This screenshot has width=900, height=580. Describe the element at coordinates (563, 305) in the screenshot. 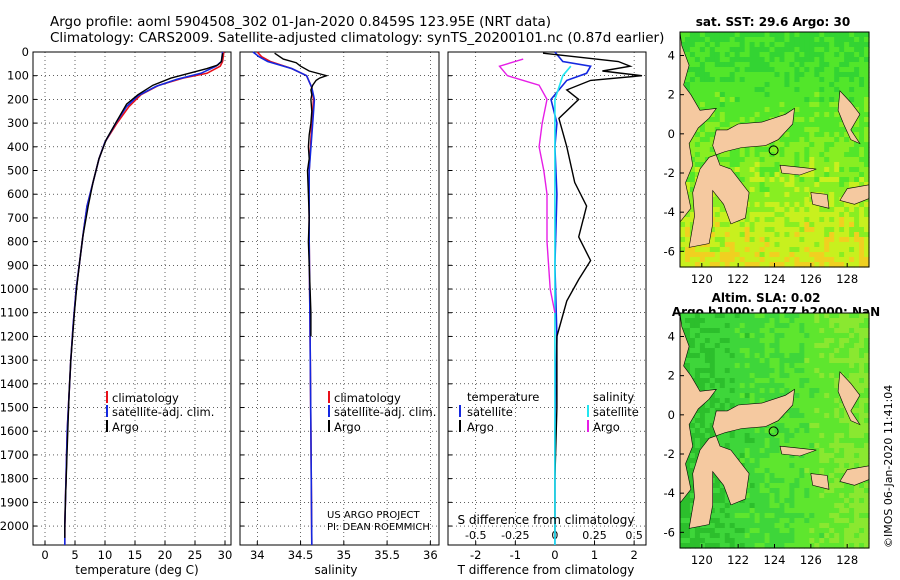

I see `series-line-salinity-satellite` at that location.